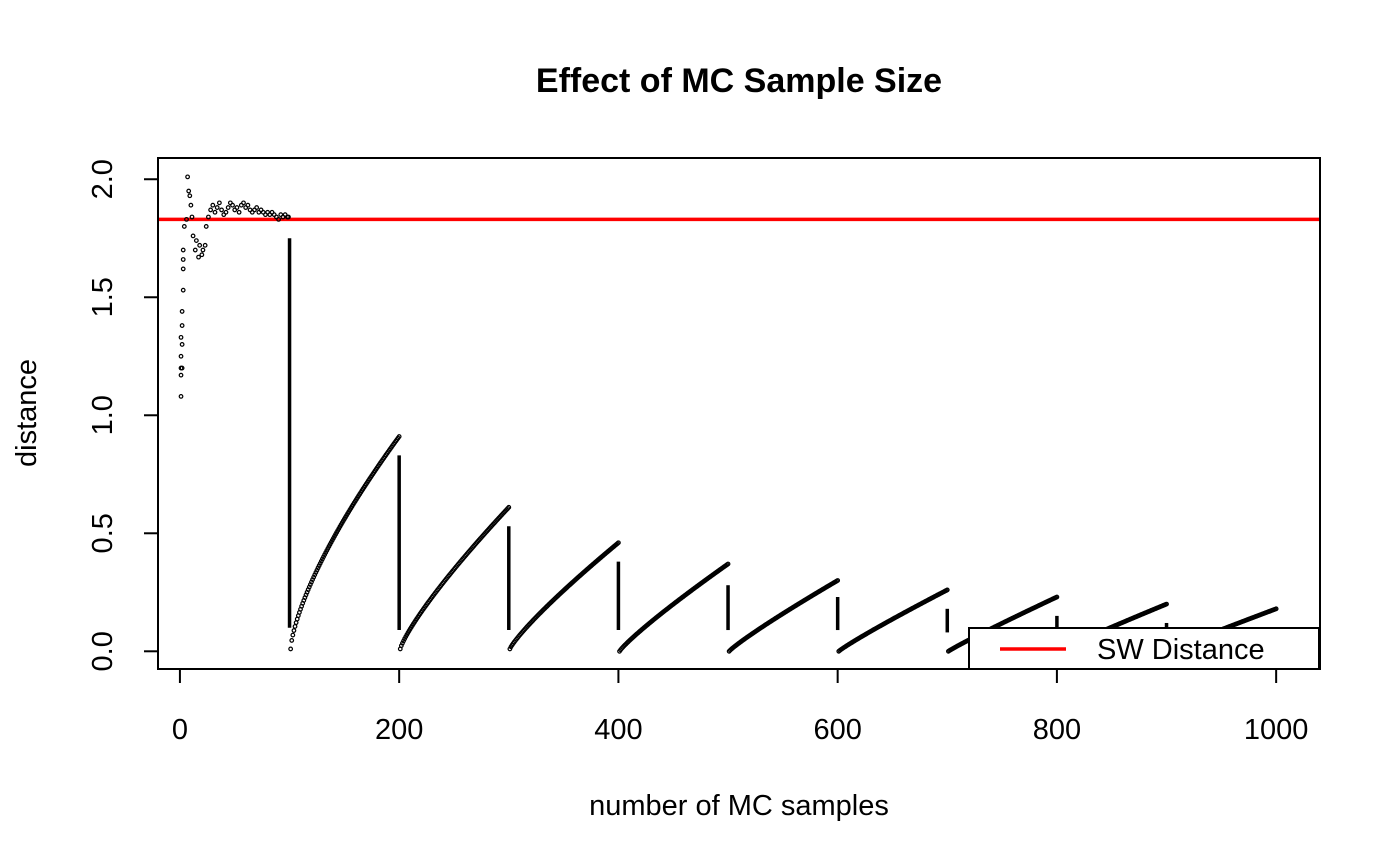  What do you see at coordinates (103, 179) in the screenshot?
I see `y-tick-label-4: 2.0` at bounding box center [103, 179].